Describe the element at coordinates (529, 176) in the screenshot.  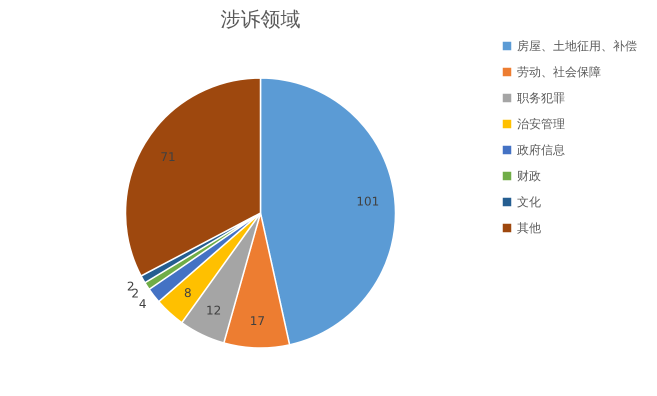
I see `legend-label: 财政` at that location.